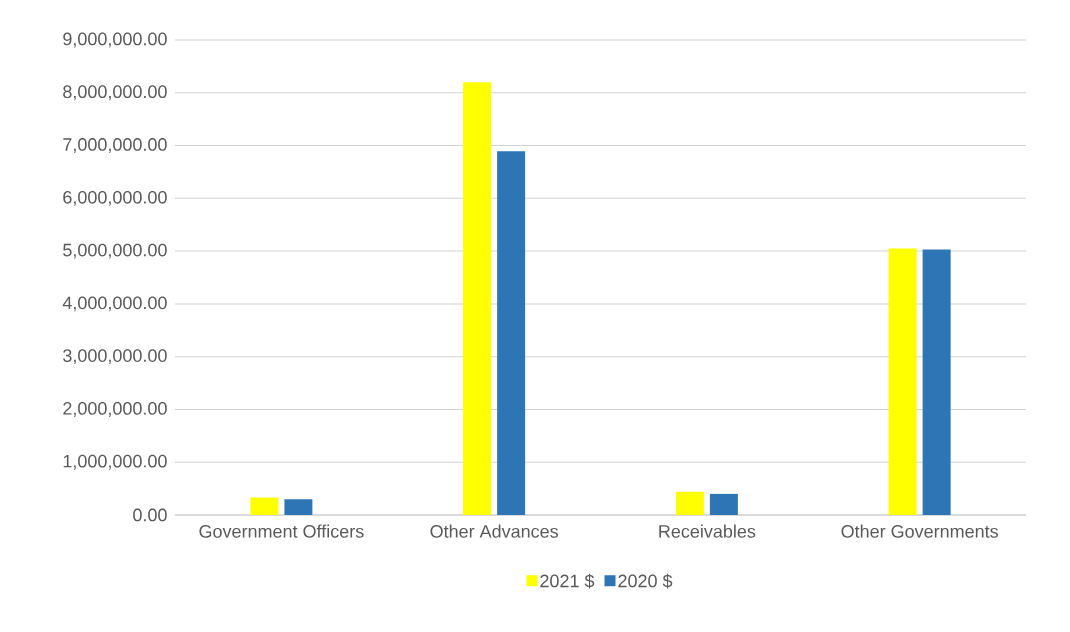 This screenshot has height=632, width=1070. Describe the element at coordinates (150, 515) in the screenshot. I see `y-tick-label: 0.00` at that location.